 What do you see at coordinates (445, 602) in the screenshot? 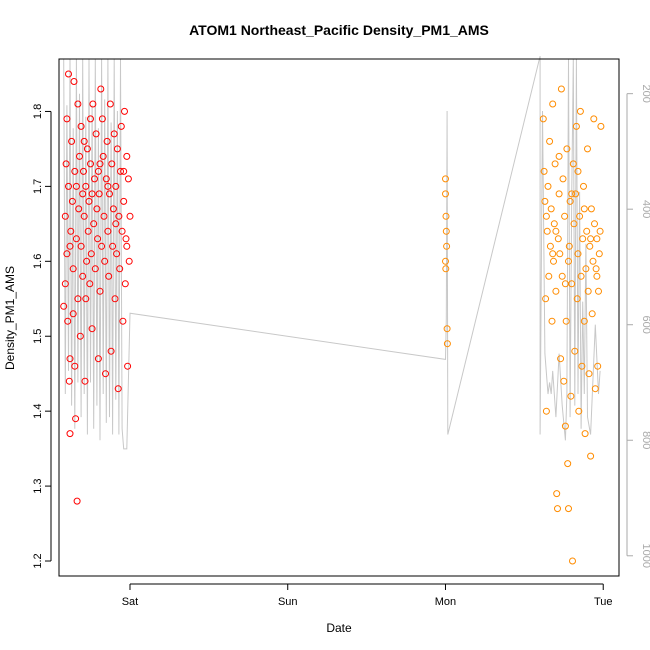
I see `x-tick-label: Mon` at bounding box center [445, 602].